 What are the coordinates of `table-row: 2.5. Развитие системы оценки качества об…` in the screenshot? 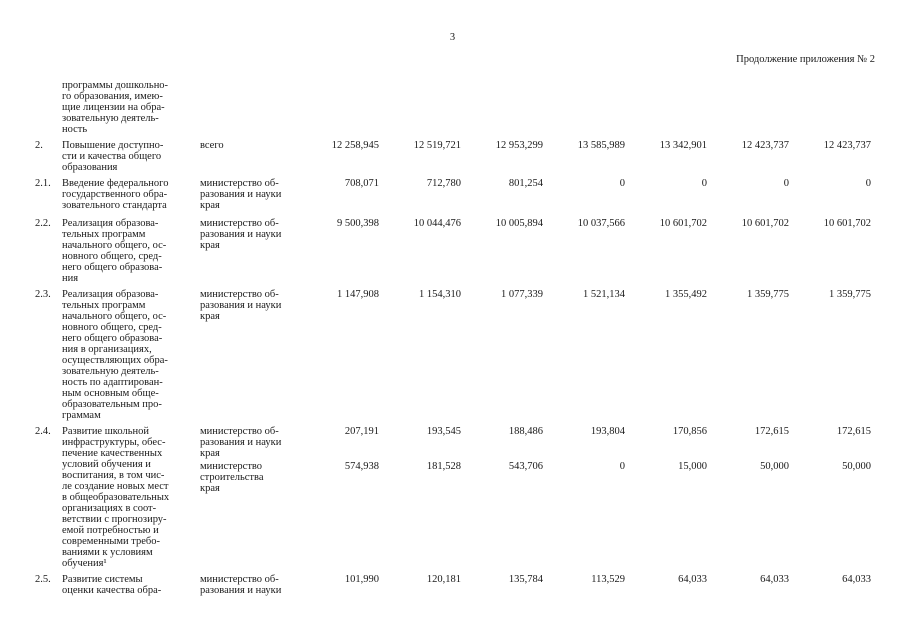 It's located at (457, 586).